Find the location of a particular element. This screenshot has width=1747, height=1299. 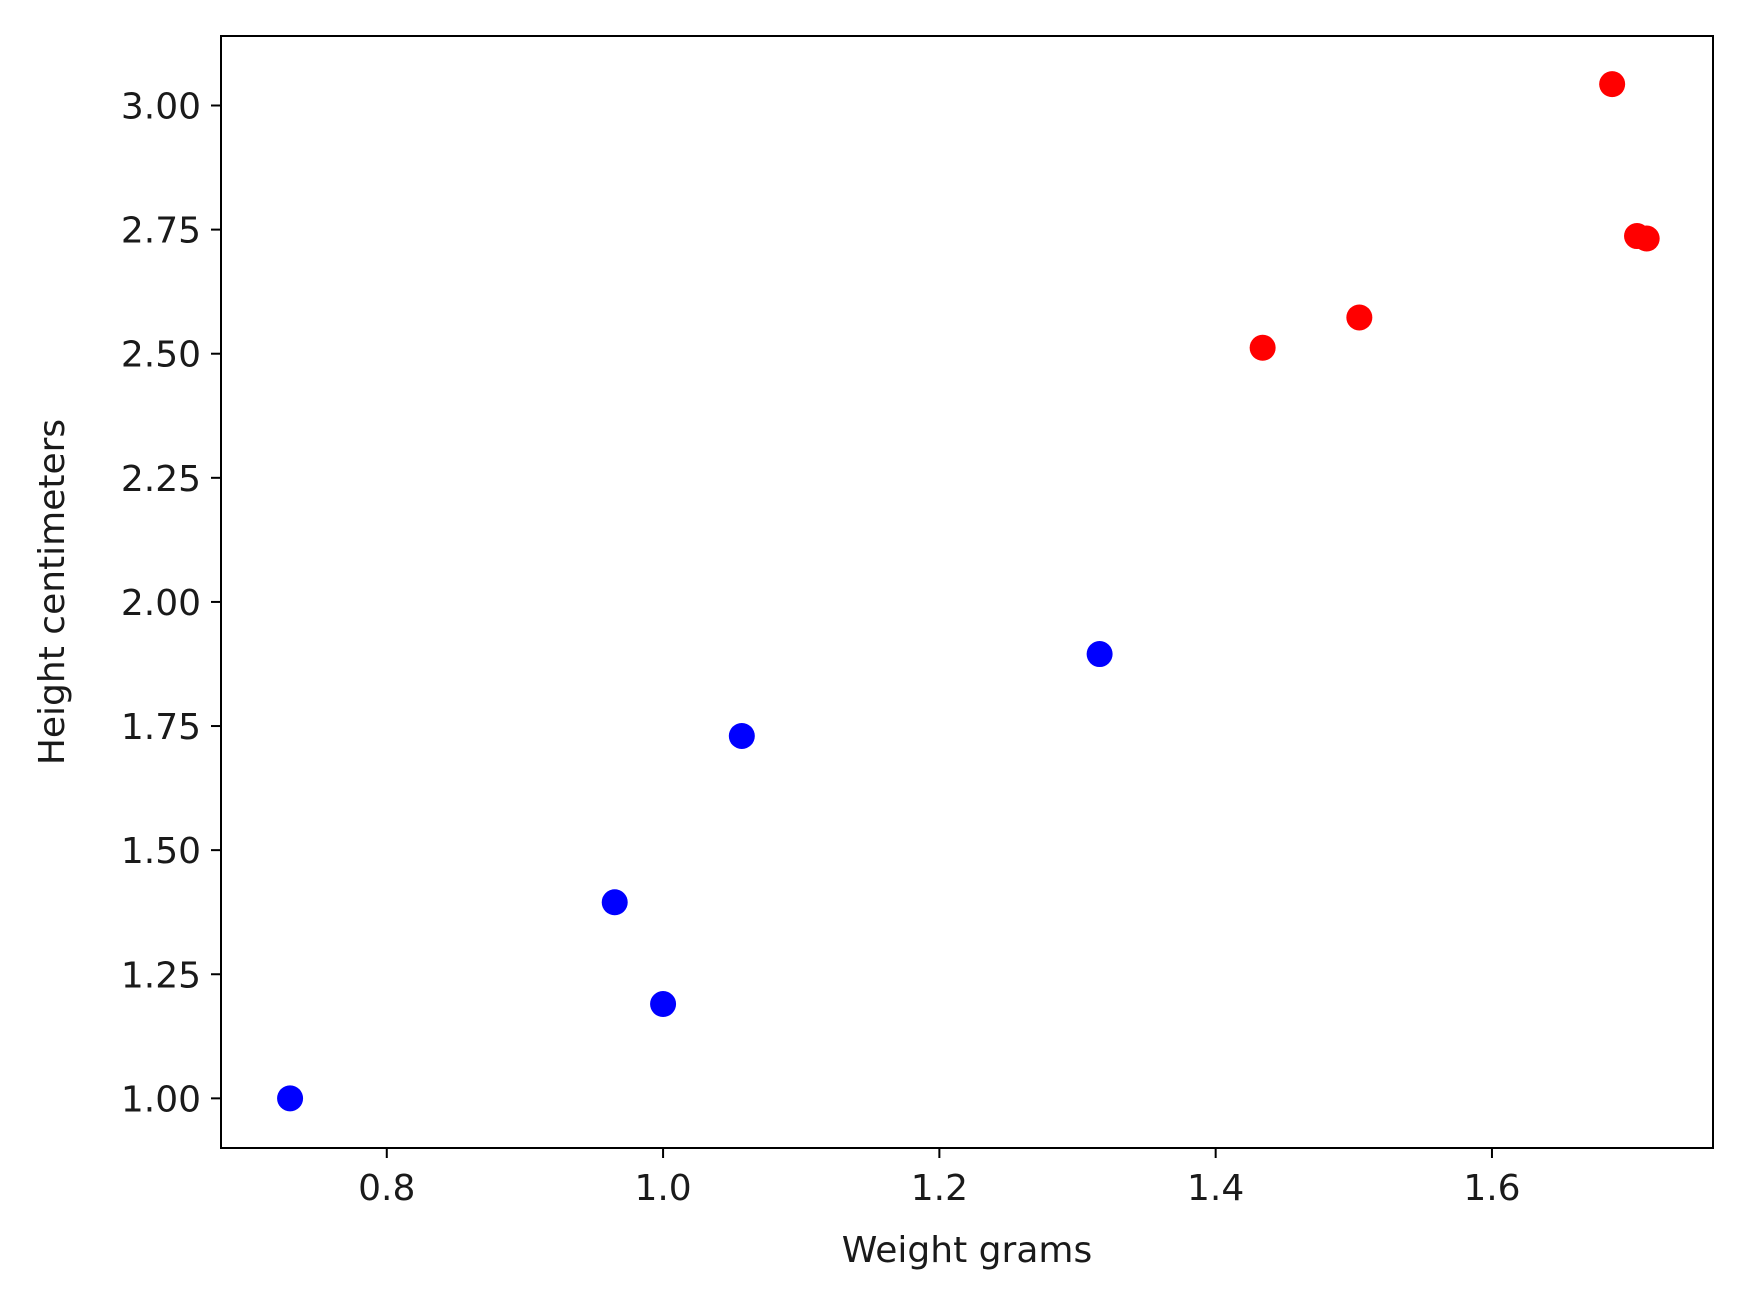

y-tick-label: 2.25 is located at coordinates (161, 479).